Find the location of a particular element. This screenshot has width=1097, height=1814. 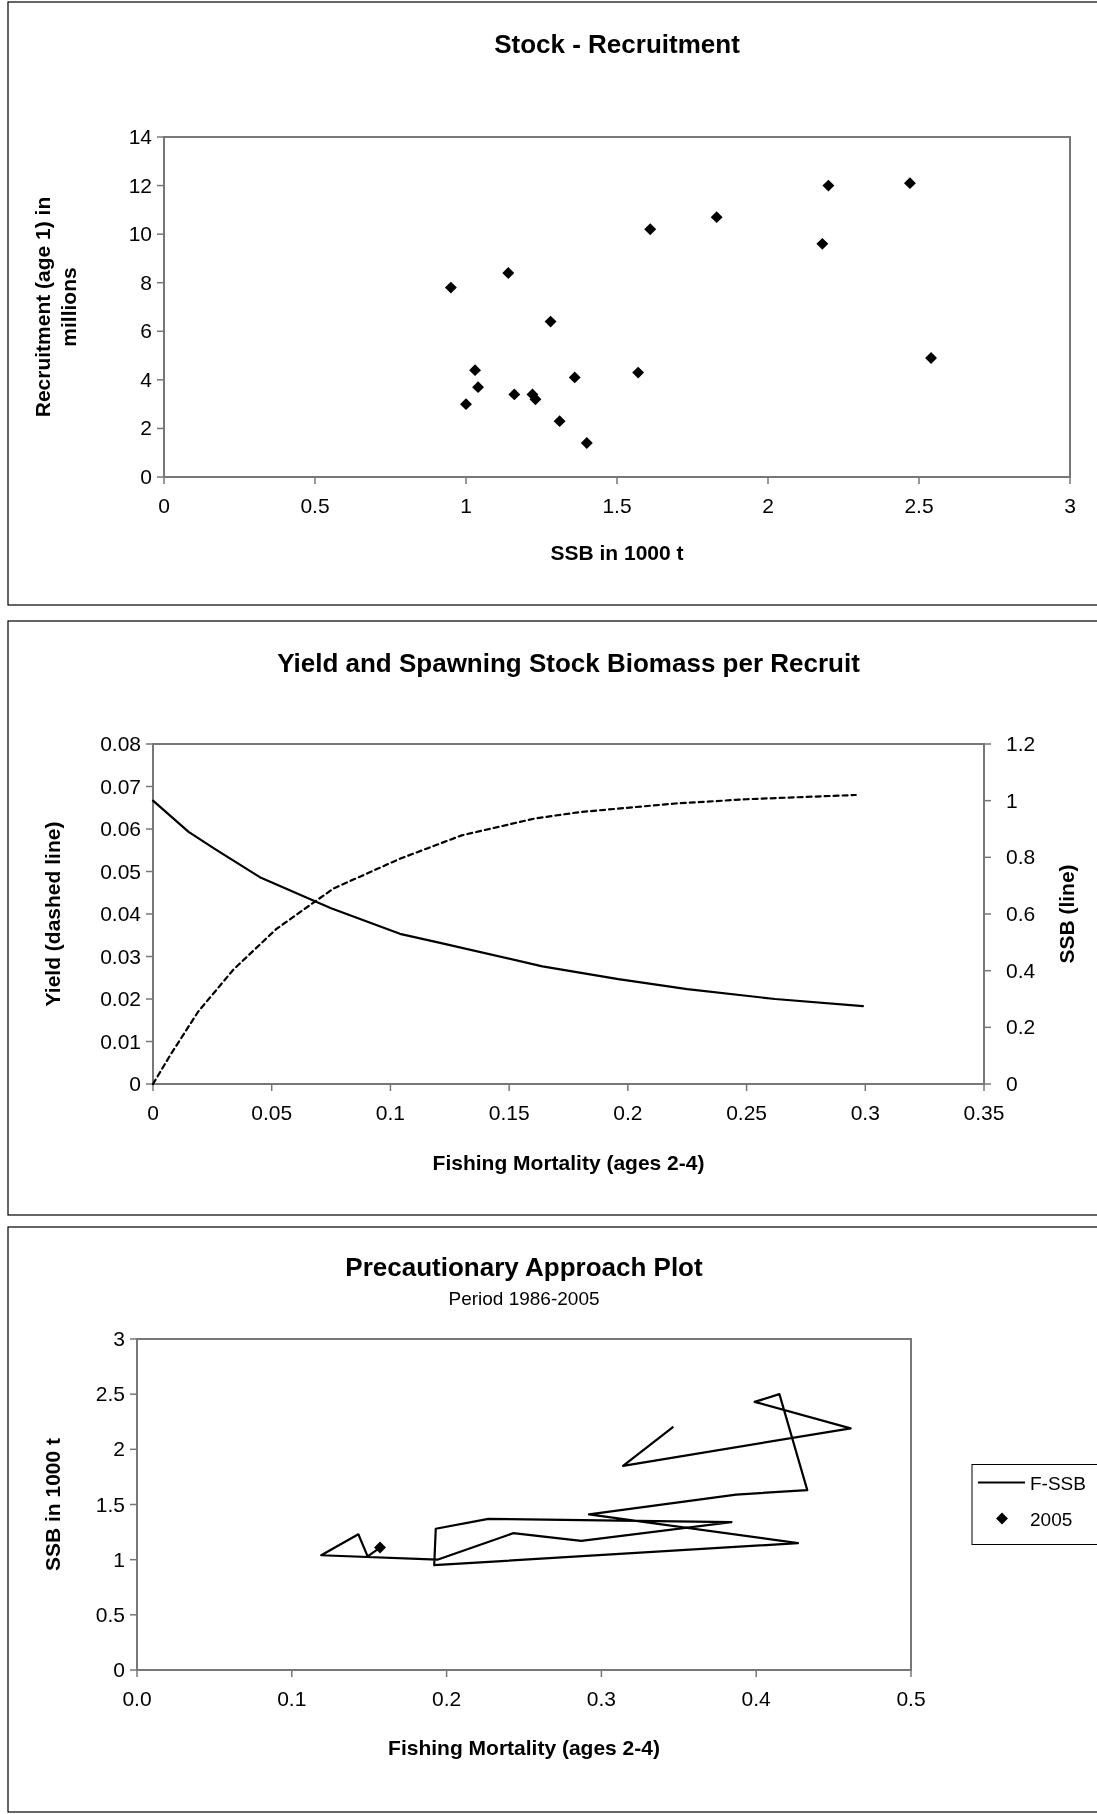

y-tick-label: 0.03 is located at coordinates (120, 956).